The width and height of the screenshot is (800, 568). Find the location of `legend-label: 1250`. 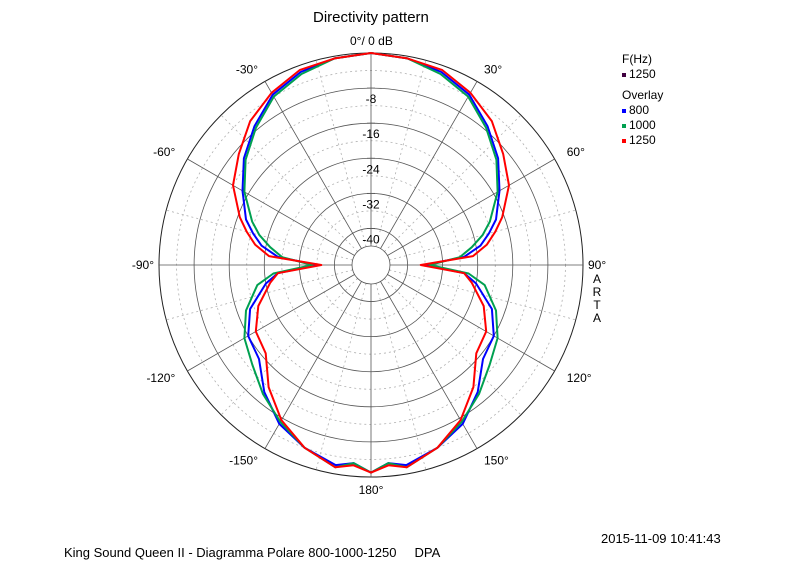

legend-label: 1250 is located at coordinates (642, 140).